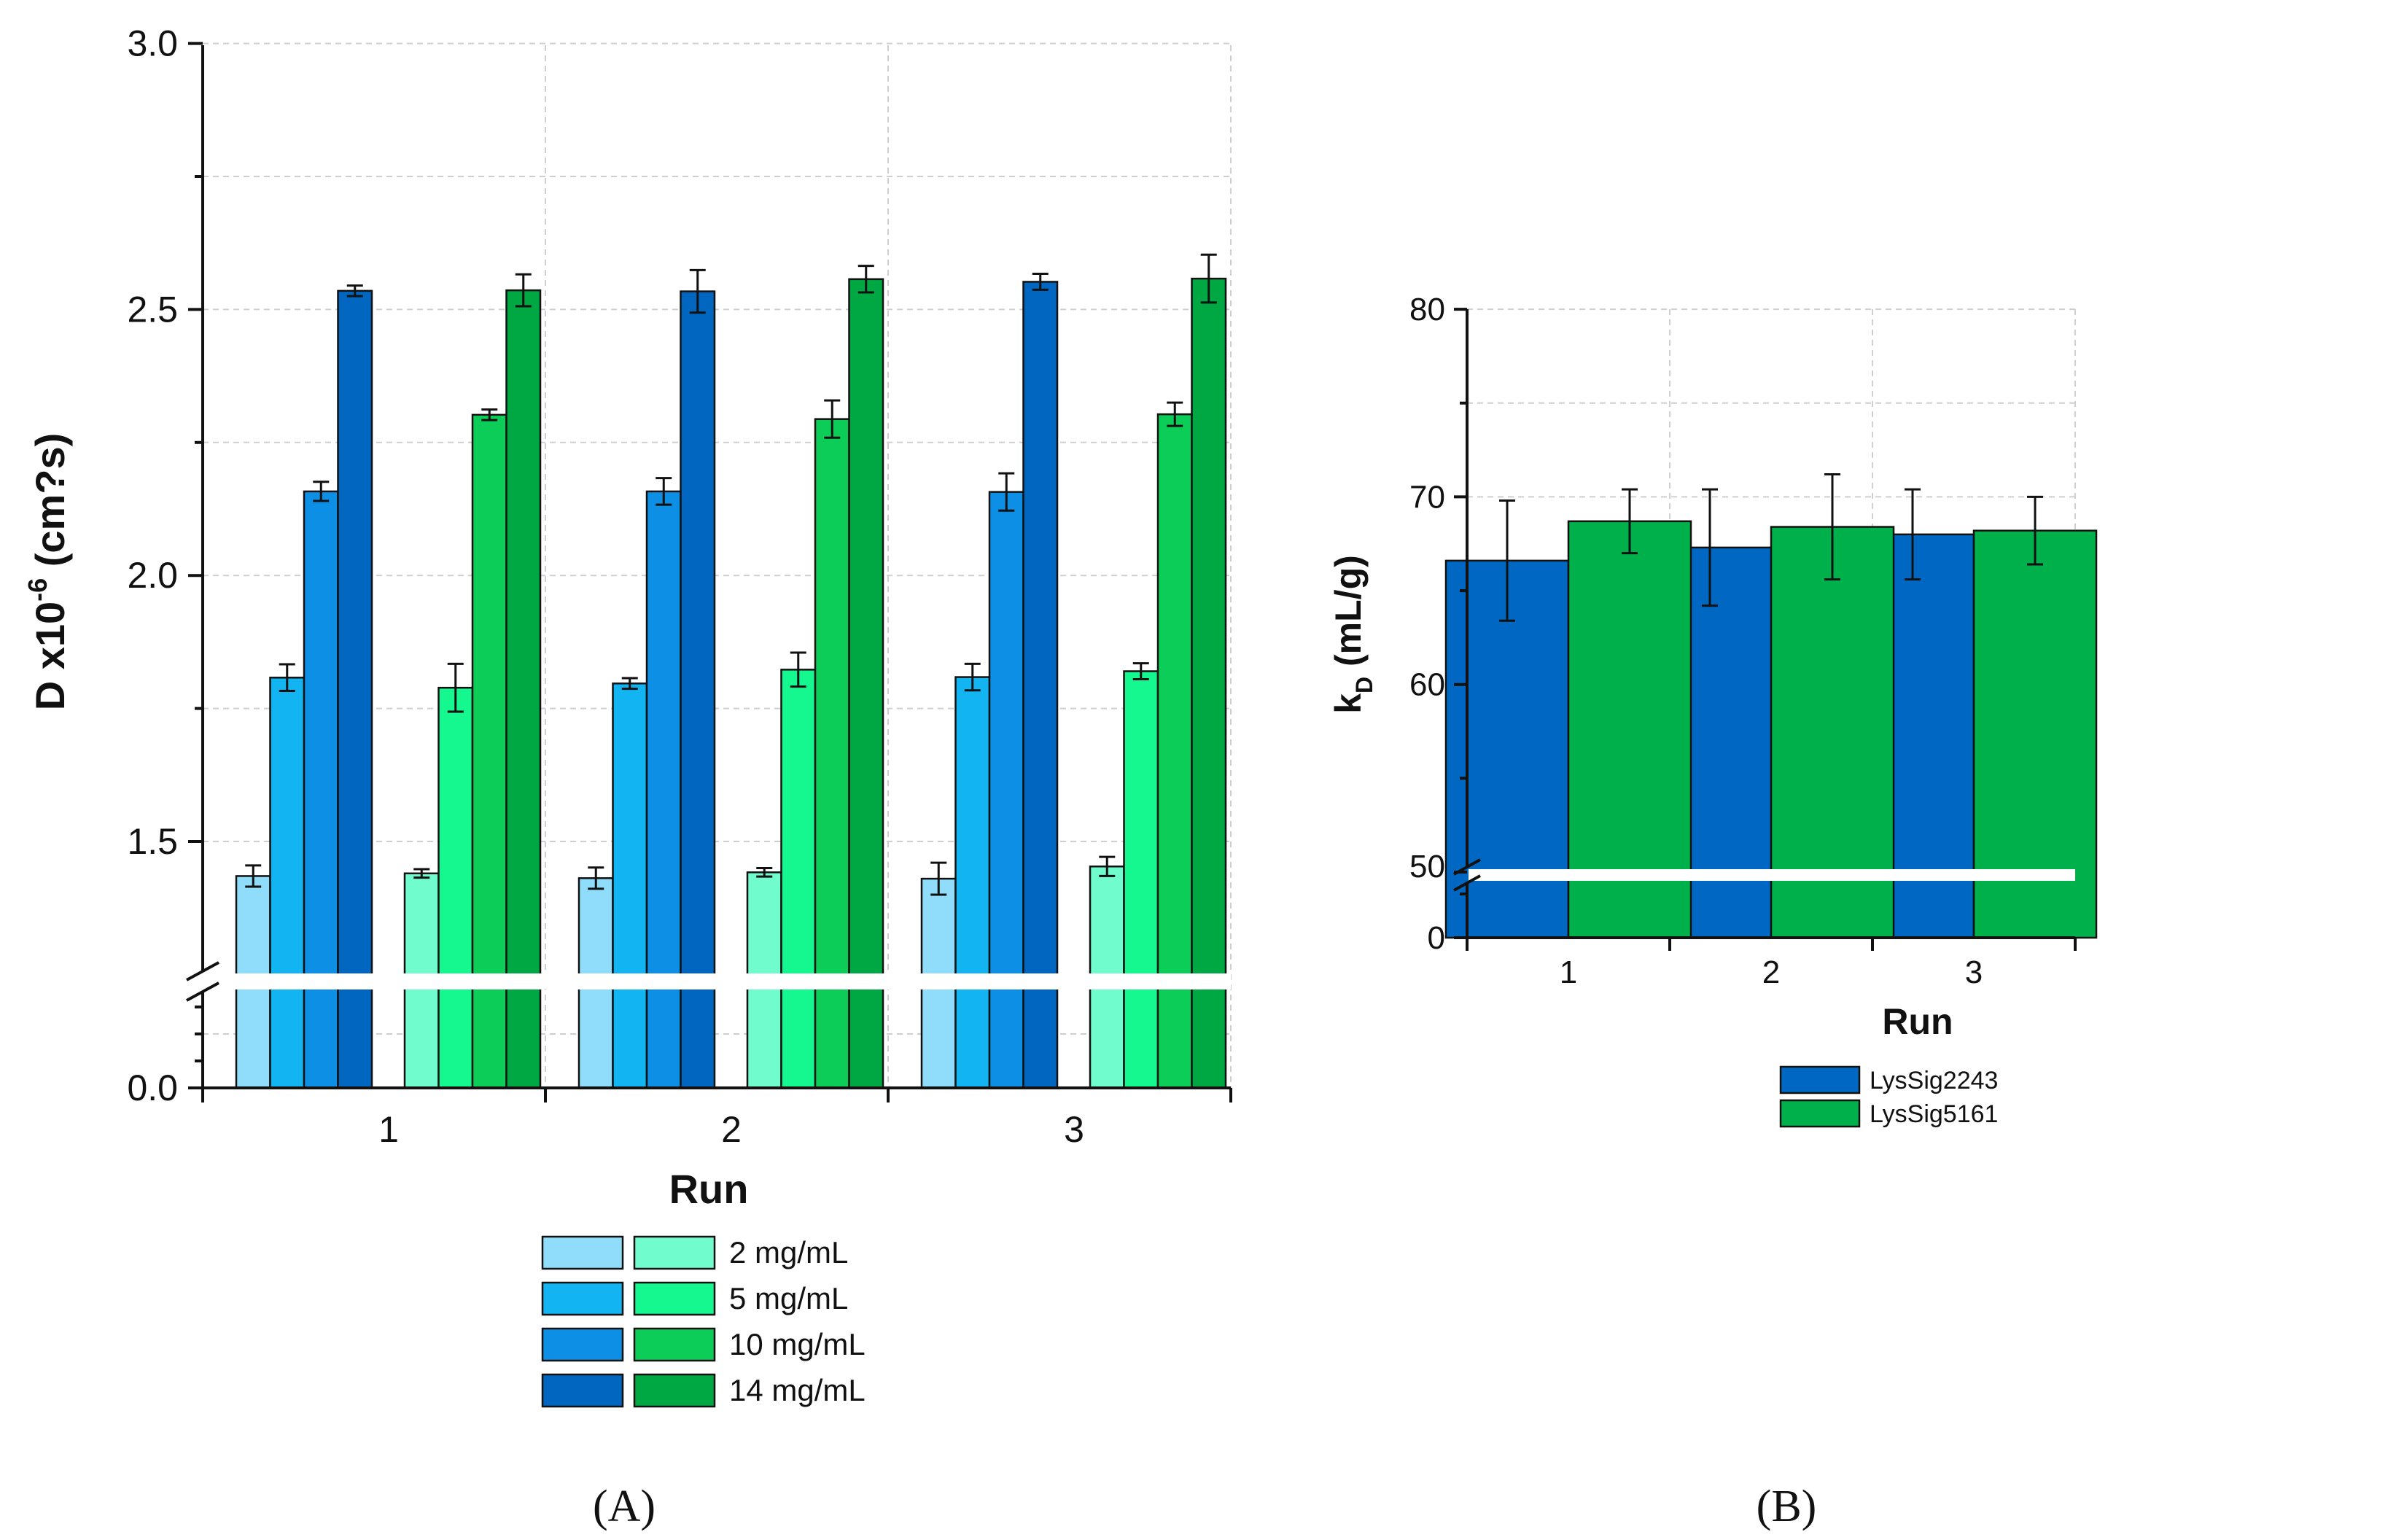 This screenshot has height=1540, width=2396. I want to click on legend-label: LysSig5161, so click(1934, 1114).